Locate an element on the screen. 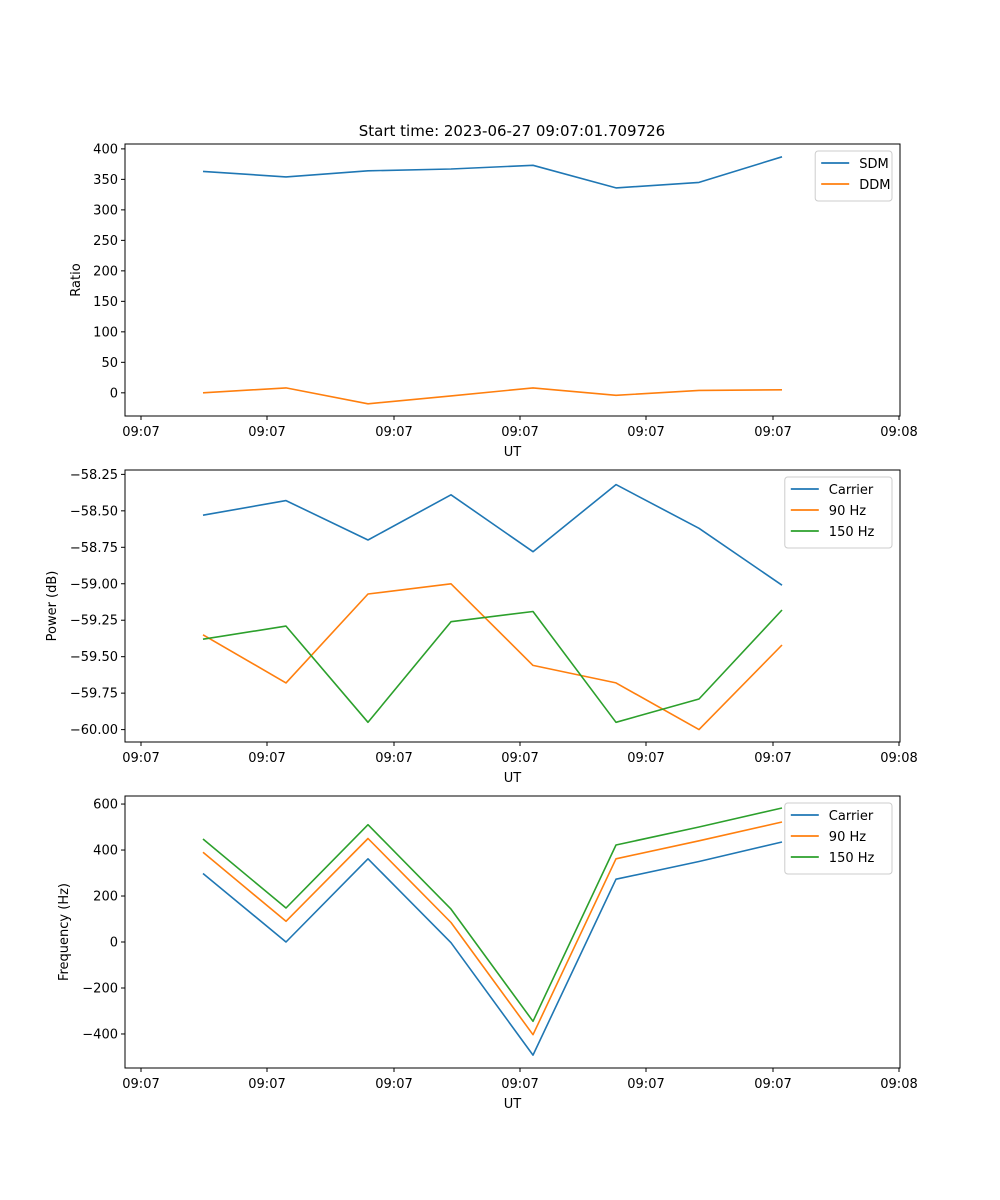 This screenshot has width=1000, height=1200. frequency-y-tick-label: 0 is located at coordinates (114, 943).